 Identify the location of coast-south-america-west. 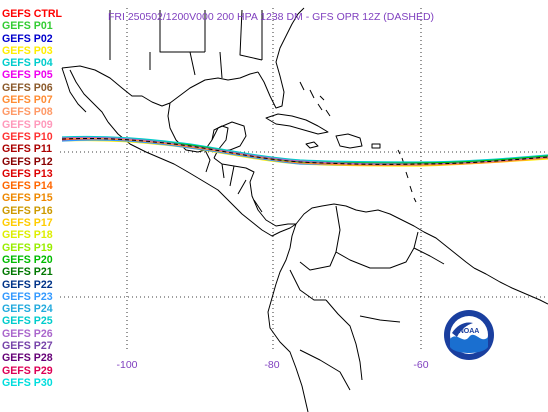
(288, 317).